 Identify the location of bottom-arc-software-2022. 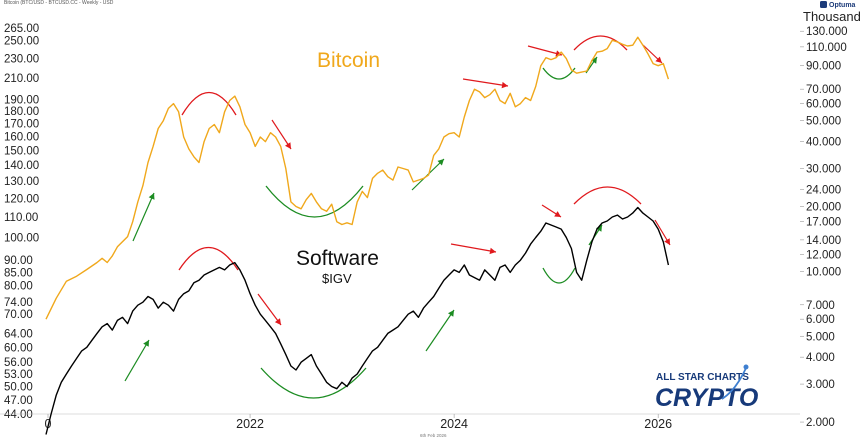
(313, 383).